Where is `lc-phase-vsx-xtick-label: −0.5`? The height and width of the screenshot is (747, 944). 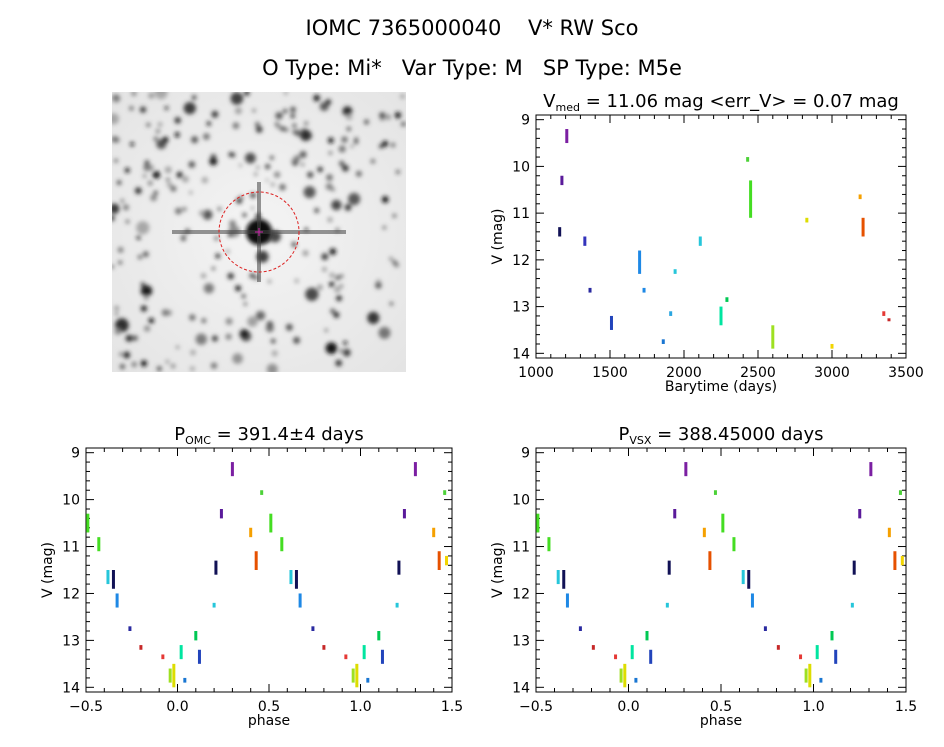 lc-phase-vsx-xtick-label: −0.5 is located at coordinates (536, 707).